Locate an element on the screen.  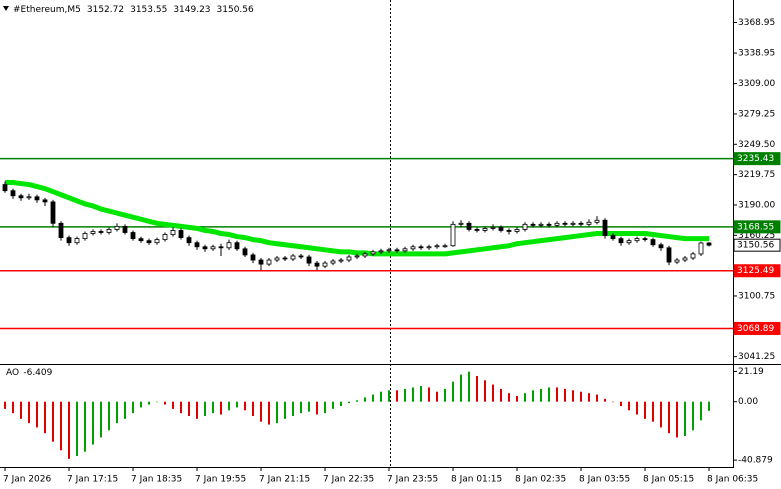
indicator-name: AO is located at coordinates (12, 373).